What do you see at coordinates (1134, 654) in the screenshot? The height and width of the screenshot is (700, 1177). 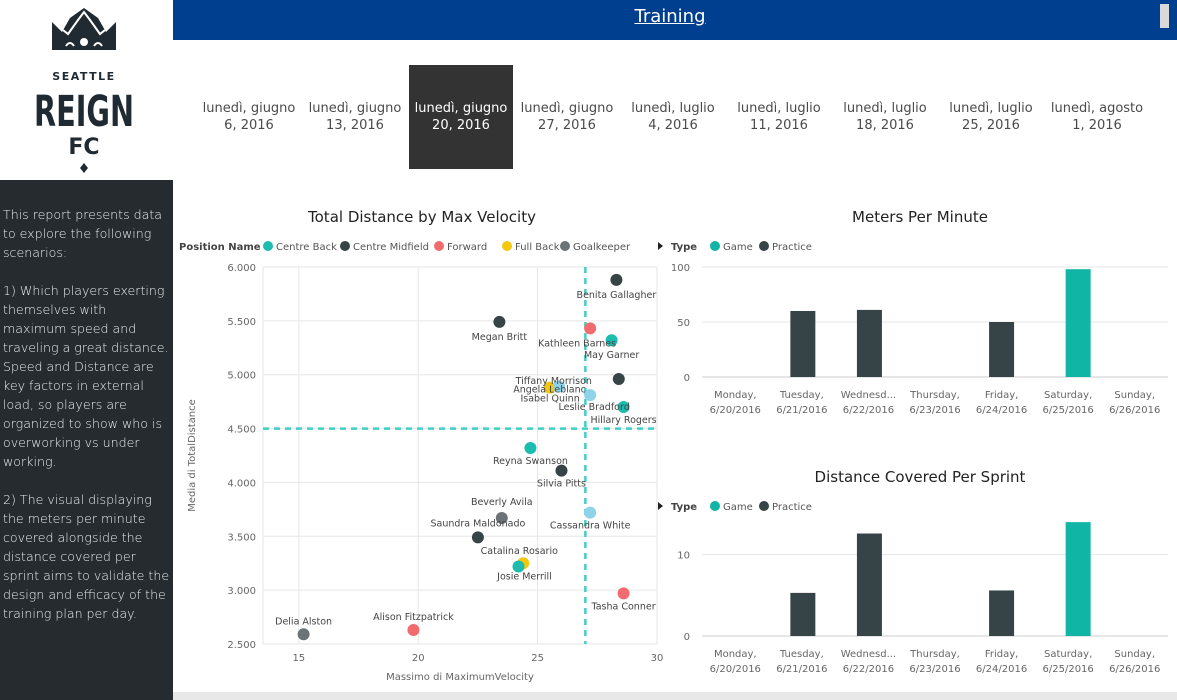 I see `x-tick-label: Sunday,` at bounding box center [1134, 654].